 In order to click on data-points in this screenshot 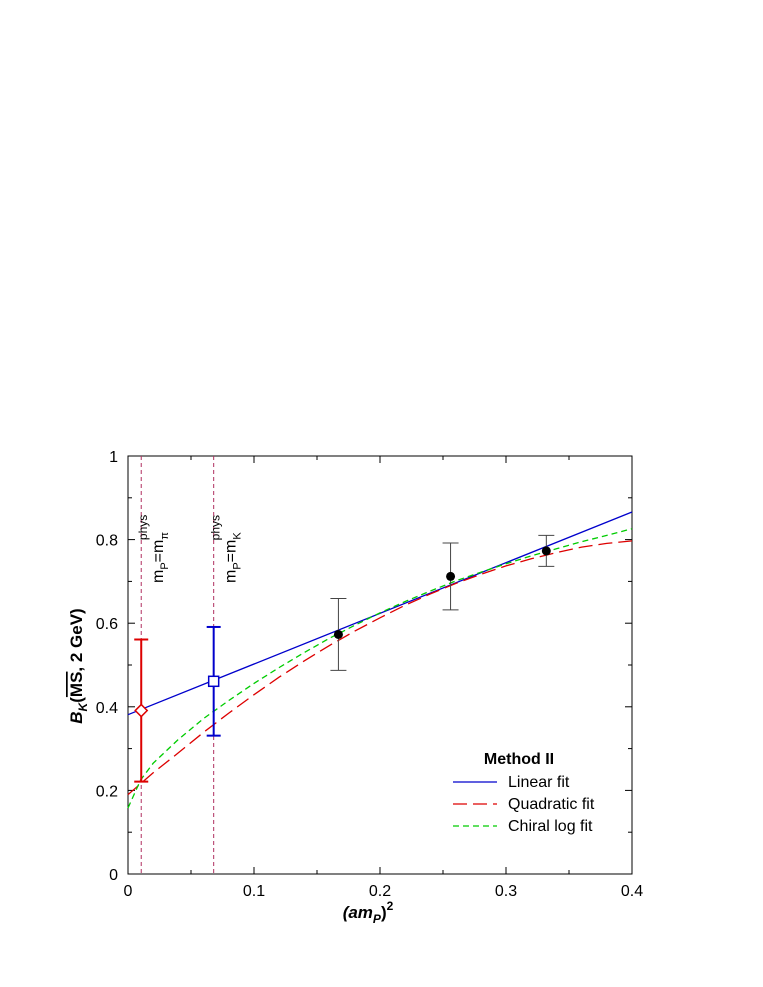, I will do `click(442, 602)`.